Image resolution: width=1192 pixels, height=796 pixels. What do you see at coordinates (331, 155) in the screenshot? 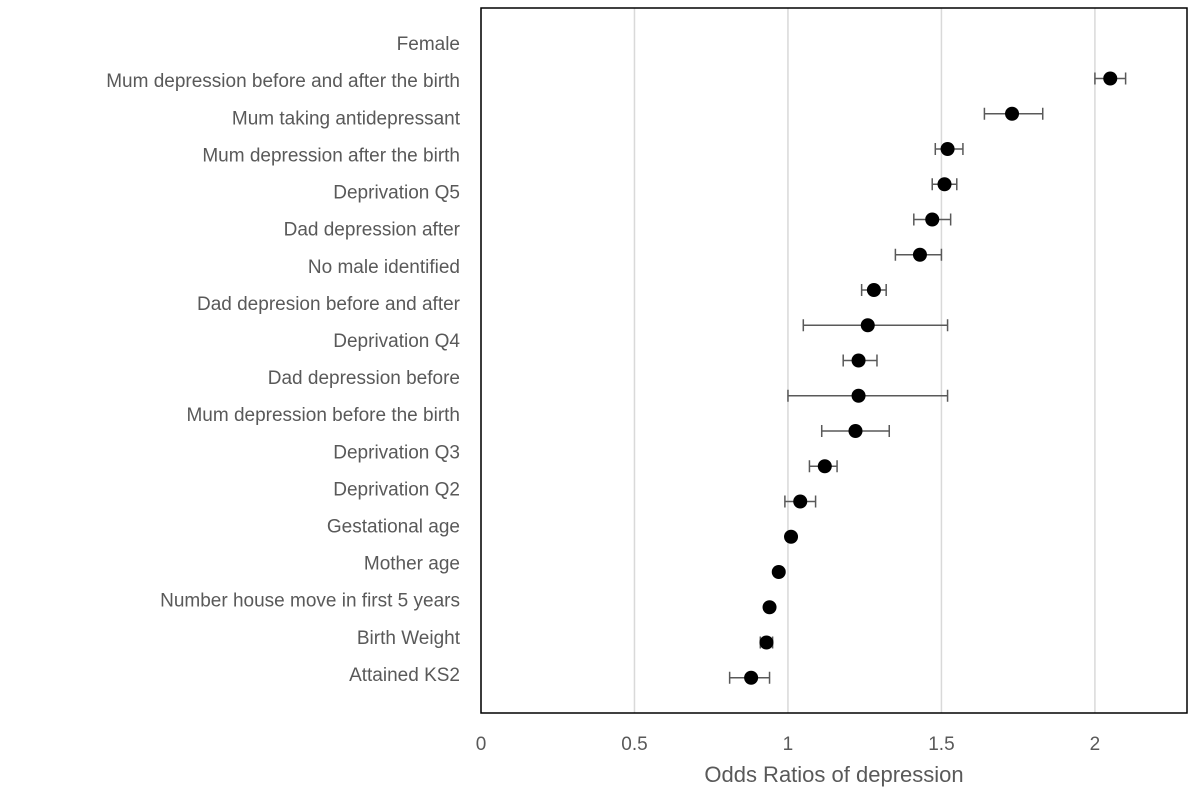
I see `y-tick-label: Mum depression after the birth` at bounding box center [331, 155].